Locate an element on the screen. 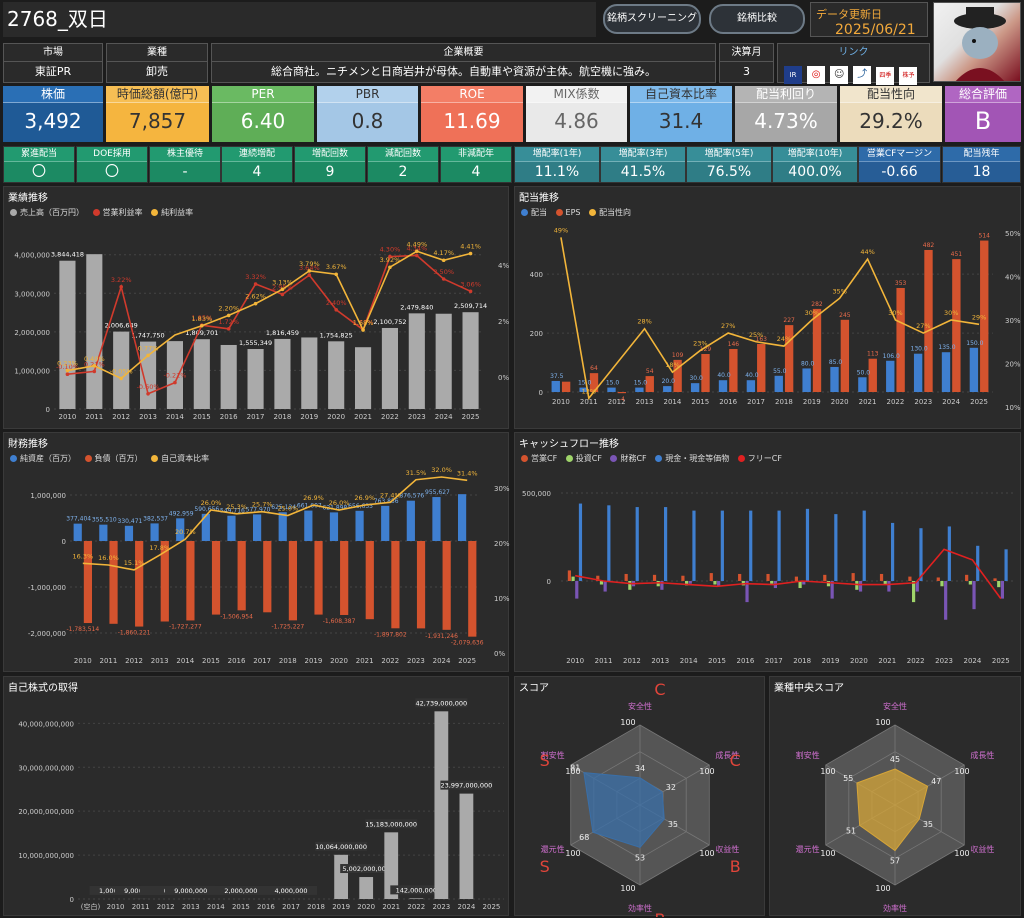  stat-label: 株主優待 is located at coordinates (185, 154).